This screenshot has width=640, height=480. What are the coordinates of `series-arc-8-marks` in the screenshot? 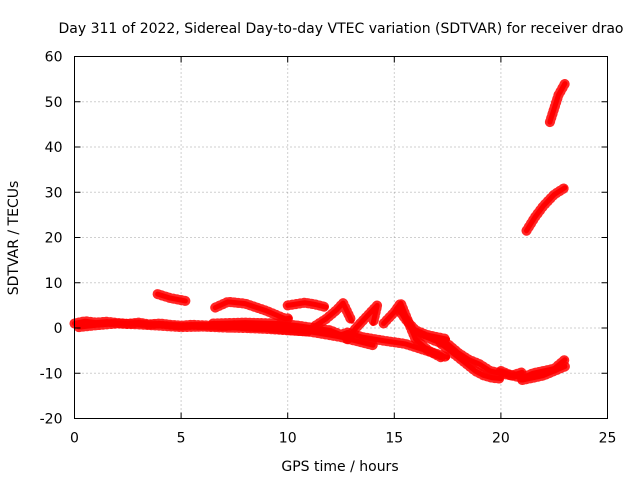 It's located at (362, 322).